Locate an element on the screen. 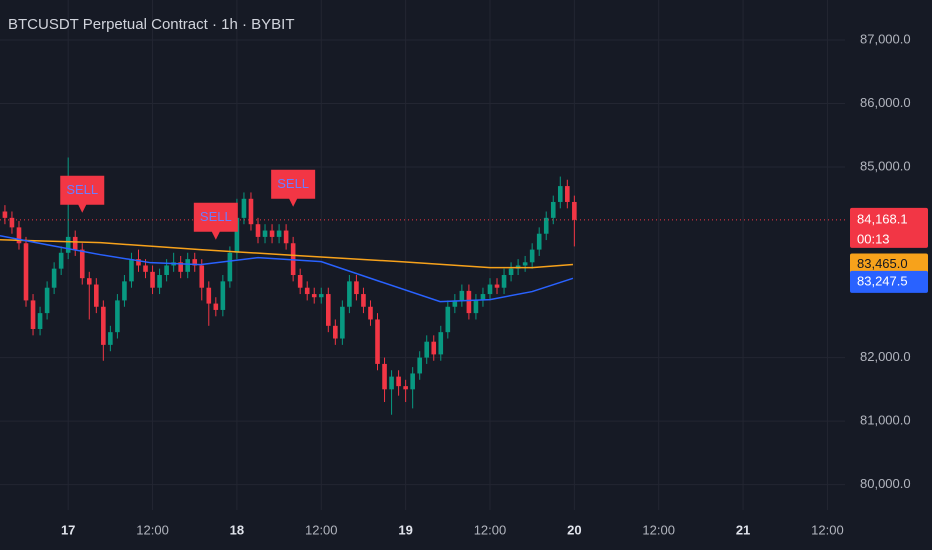 Image resolution: width=932 pixels, height=550 pixels. last-price-box is located at coordinates (889, 227).